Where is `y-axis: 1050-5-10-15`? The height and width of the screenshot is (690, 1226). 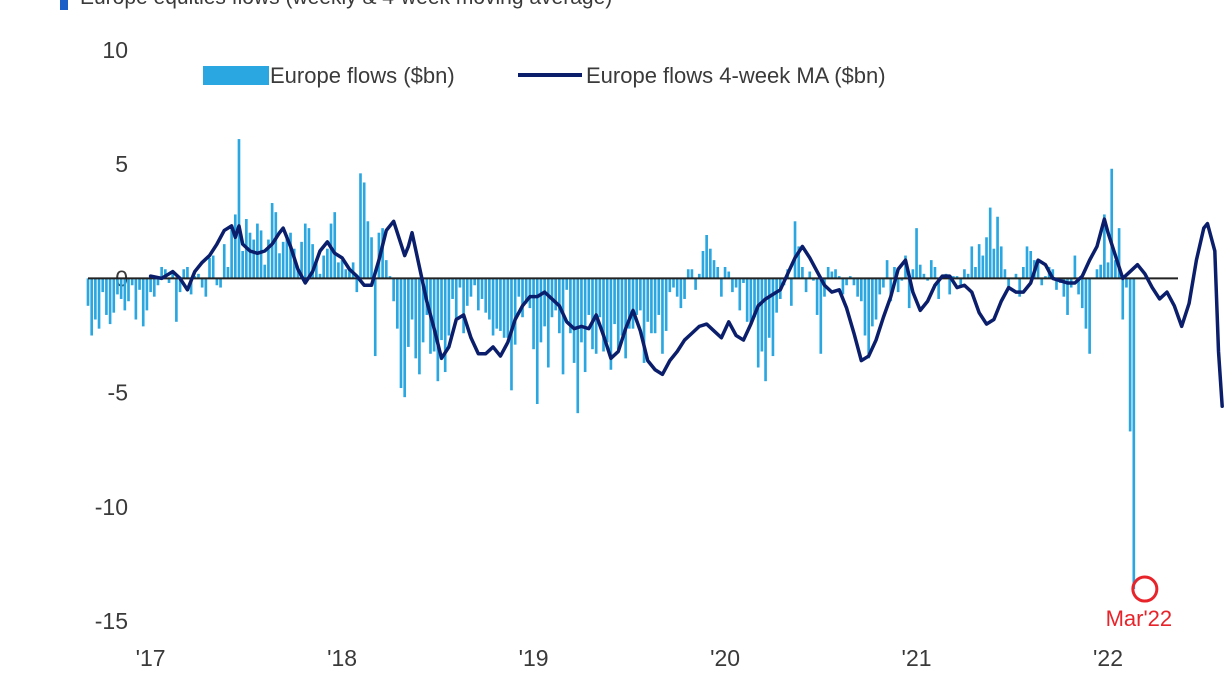
y-axis: 1050-5-10-15 is located at coordinates (111, 335).